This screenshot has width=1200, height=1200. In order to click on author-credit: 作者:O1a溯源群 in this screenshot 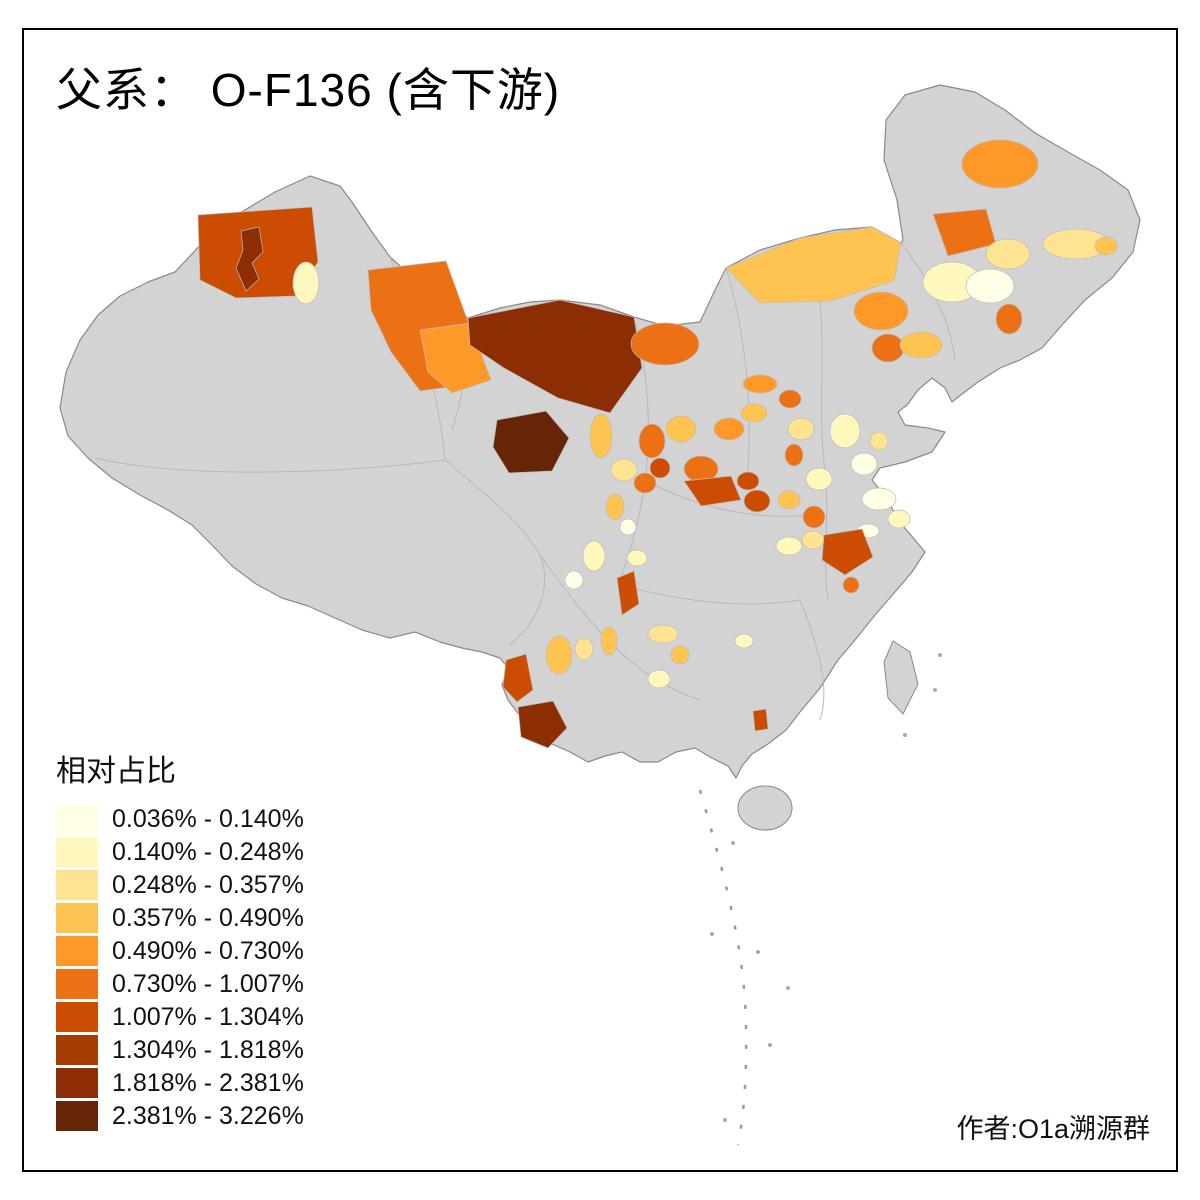, I will do `click(1053, 1129)`.